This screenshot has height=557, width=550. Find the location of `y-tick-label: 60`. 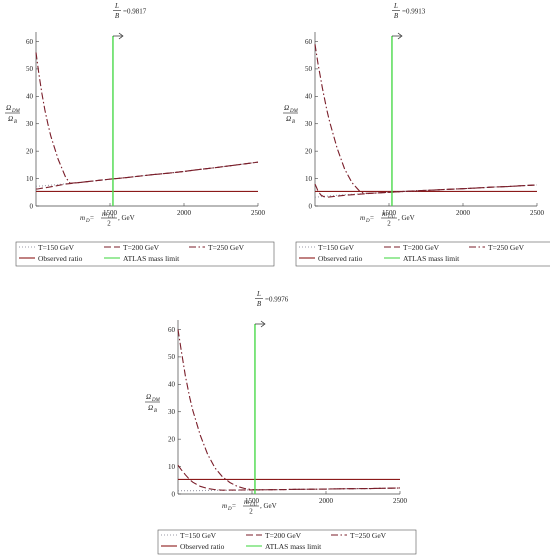

y-tick-label: 60 is located at coordinates (30, 42).